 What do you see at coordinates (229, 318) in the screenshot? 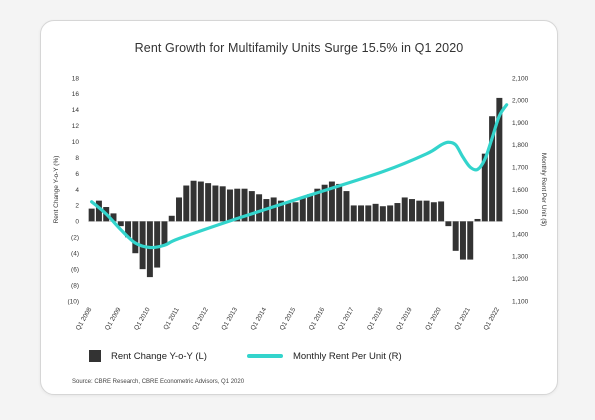
I see `x-tick-label: Q1 2013` at bounding box center [229, 318].